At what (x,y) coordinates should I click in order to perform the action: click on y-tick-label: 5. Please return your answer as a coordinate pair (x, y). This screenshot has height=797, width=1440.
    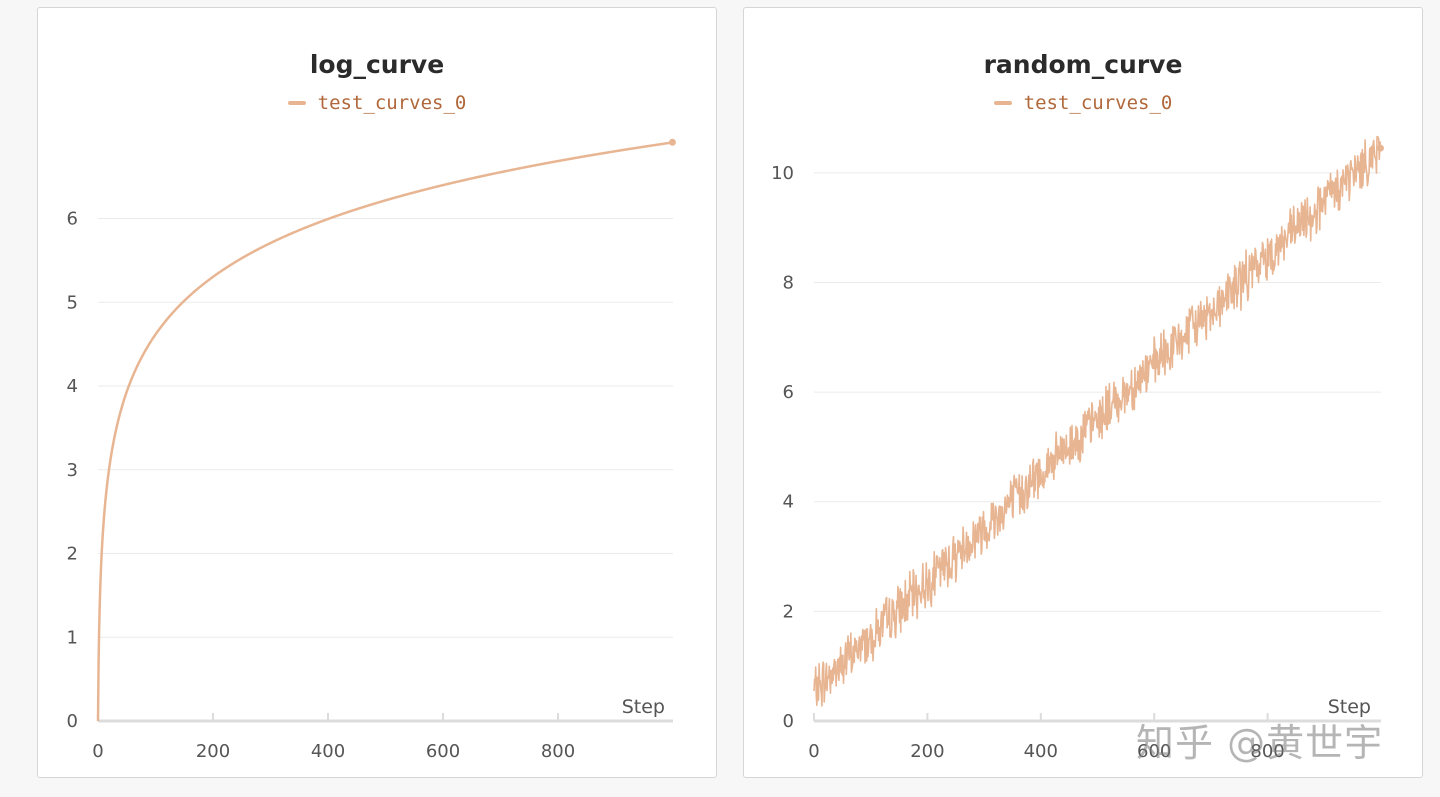
    Looking at the image, I should click on (72, 302).